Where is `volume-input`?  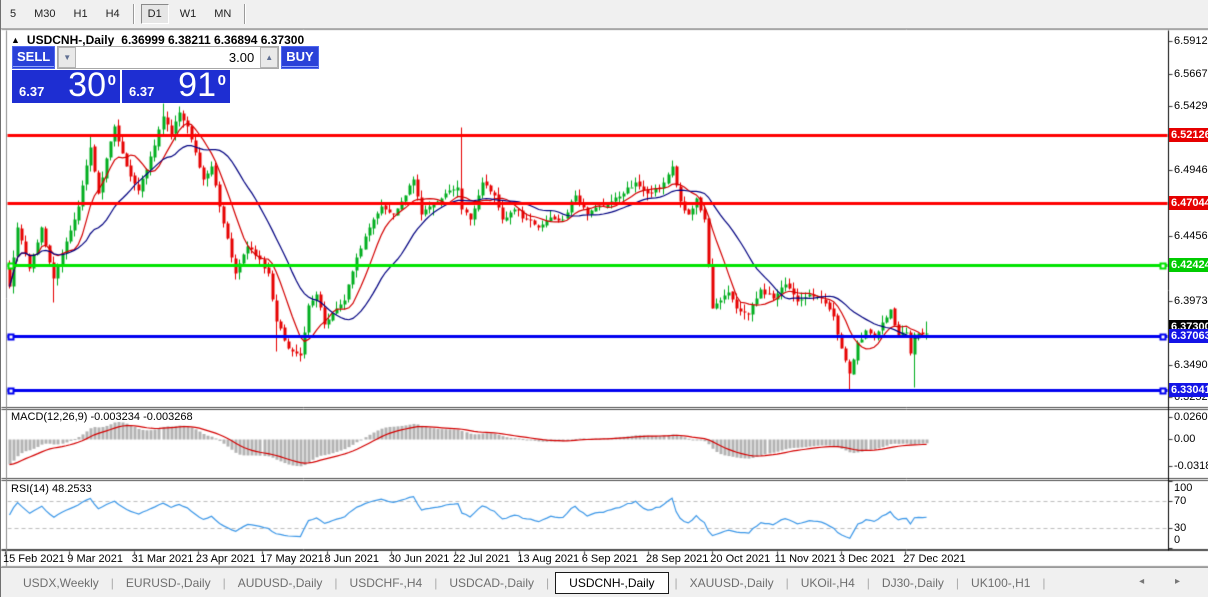 volume-input is located at coordinates (168, 57).